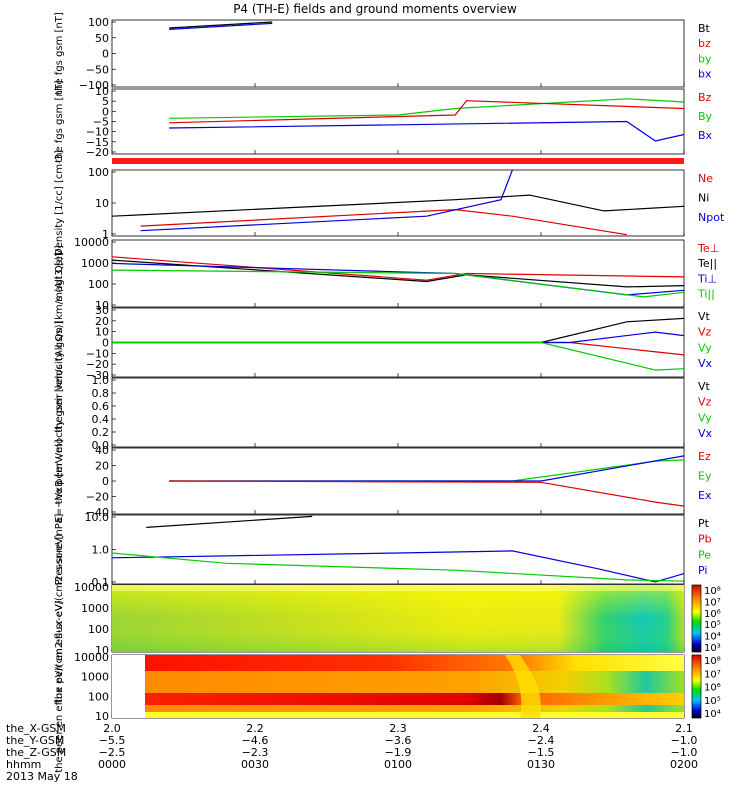 This screenshot has width=750, height=800. I want to click on panel-temp: 10000 1000 100 10 magt3 [eV] Te⊥ Te|| Ti⊥ Ti||, so click(386, 274).